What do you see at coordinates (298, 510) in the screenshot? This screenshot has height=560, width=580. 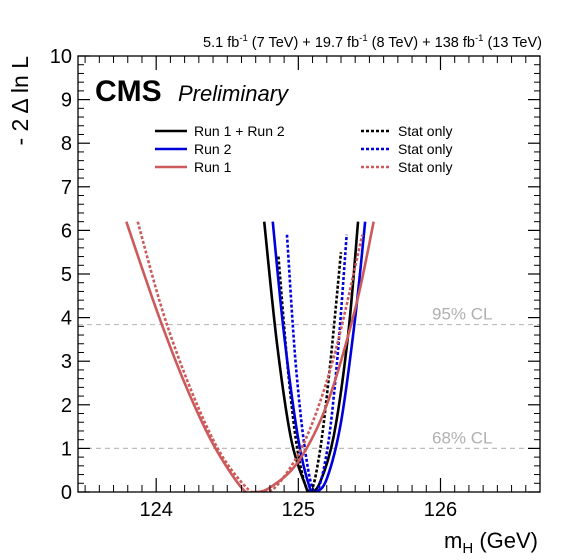 I see `x-tick-label: 125` at bounding box center [298, 510].